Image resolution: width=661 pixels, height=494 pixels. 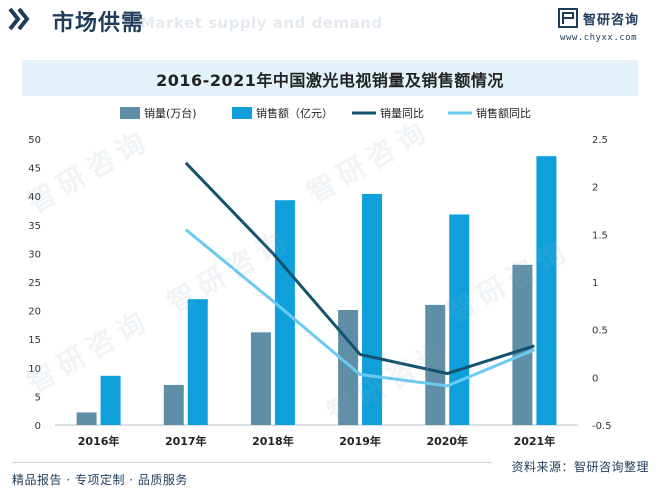 What do you see at coordinates (402, 113) in the screenshot?
I see `legend-label: 销量同比` at bounding box center [402, 113].